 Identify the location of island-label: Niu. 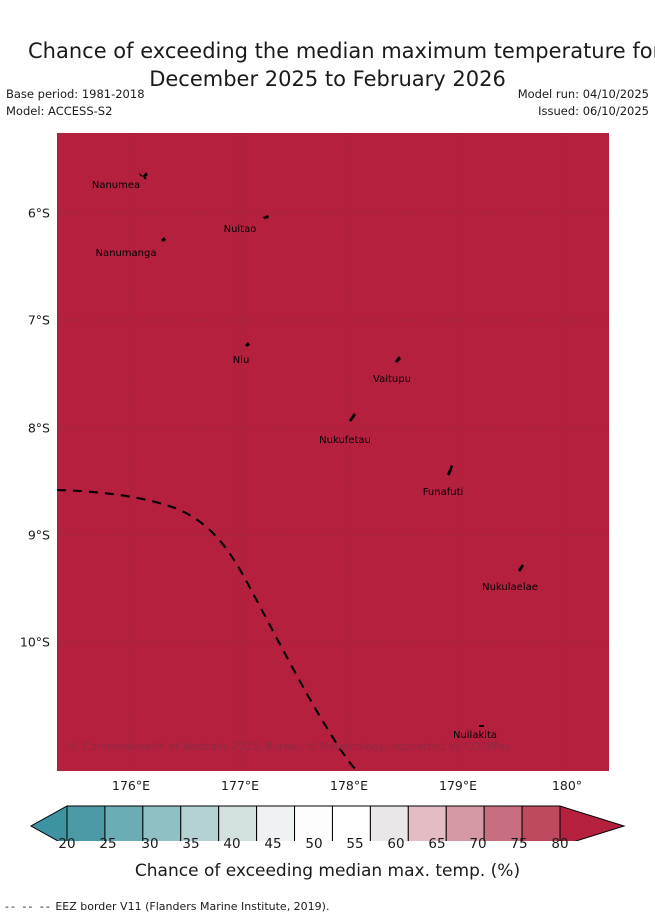
(241, 360).